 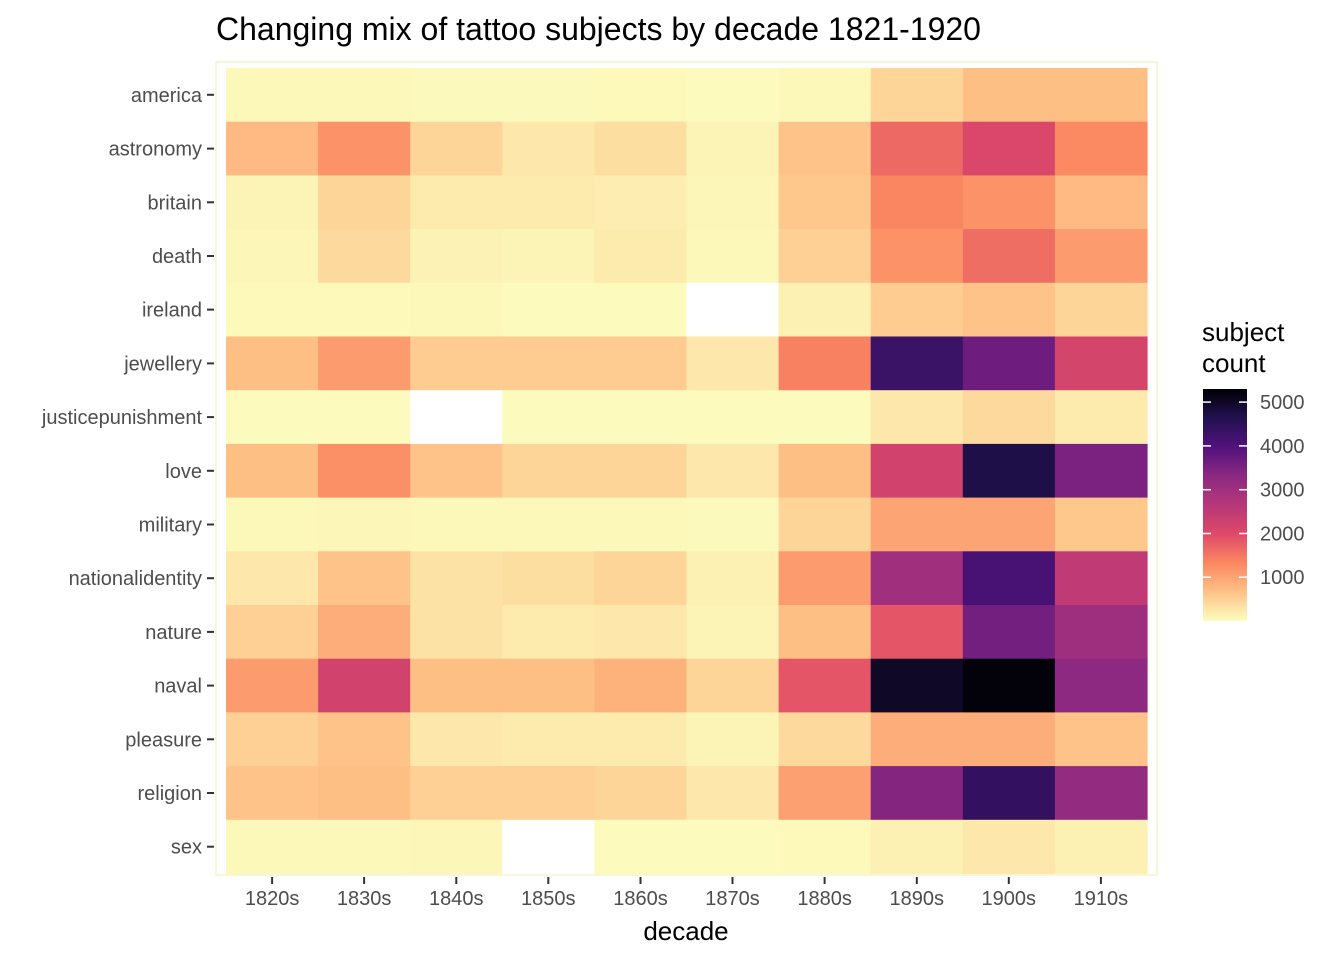 What do you see at coordinates (135, 579) in the screenshot?
I see `y-tick-label: nationalidentity` at bounding box center [135, 579].